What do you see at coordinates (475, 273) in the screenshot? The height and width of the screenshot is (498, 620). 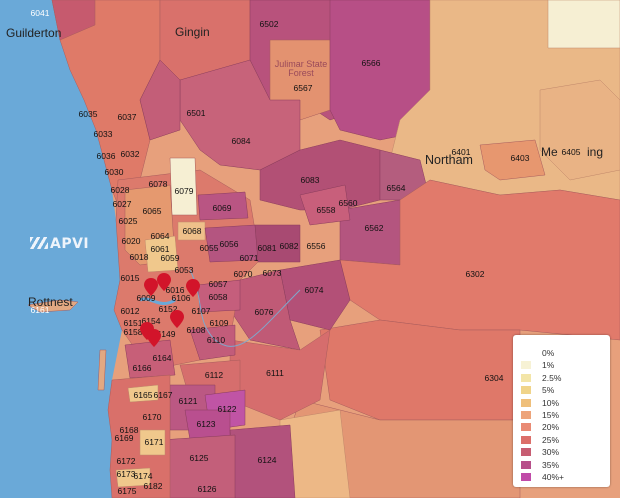 I see `postcode-label-6302: 6302` at bounding box center [475, 273].